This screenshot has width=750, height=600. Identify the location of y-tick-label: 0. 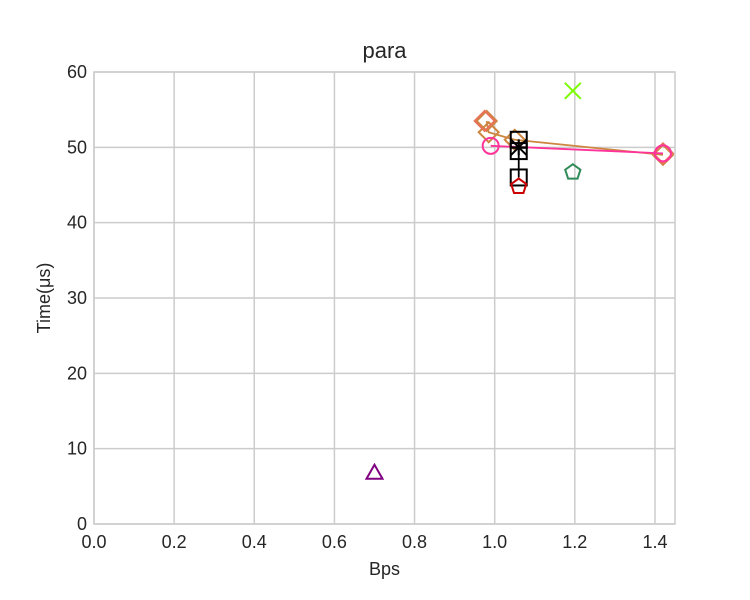
(82, 524).